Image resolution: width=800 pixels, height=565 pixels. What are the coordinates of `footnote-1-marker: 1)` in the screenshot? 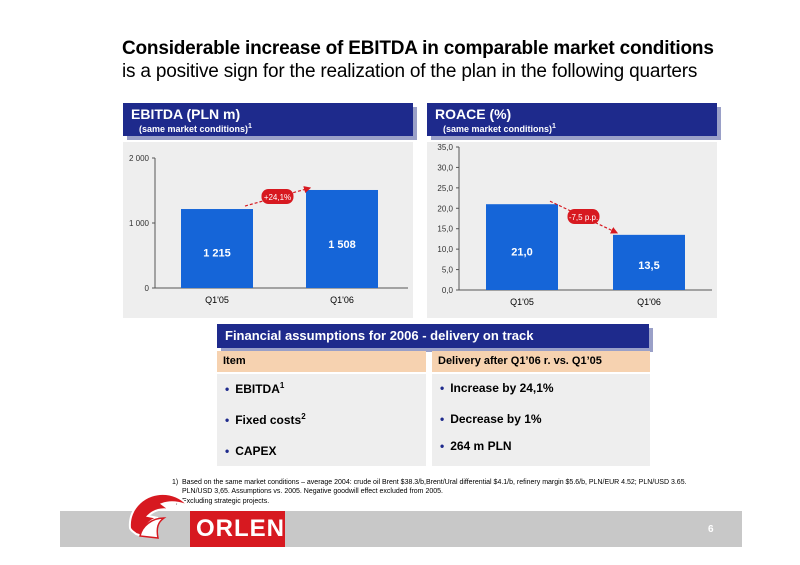 It's located at (175, 482).